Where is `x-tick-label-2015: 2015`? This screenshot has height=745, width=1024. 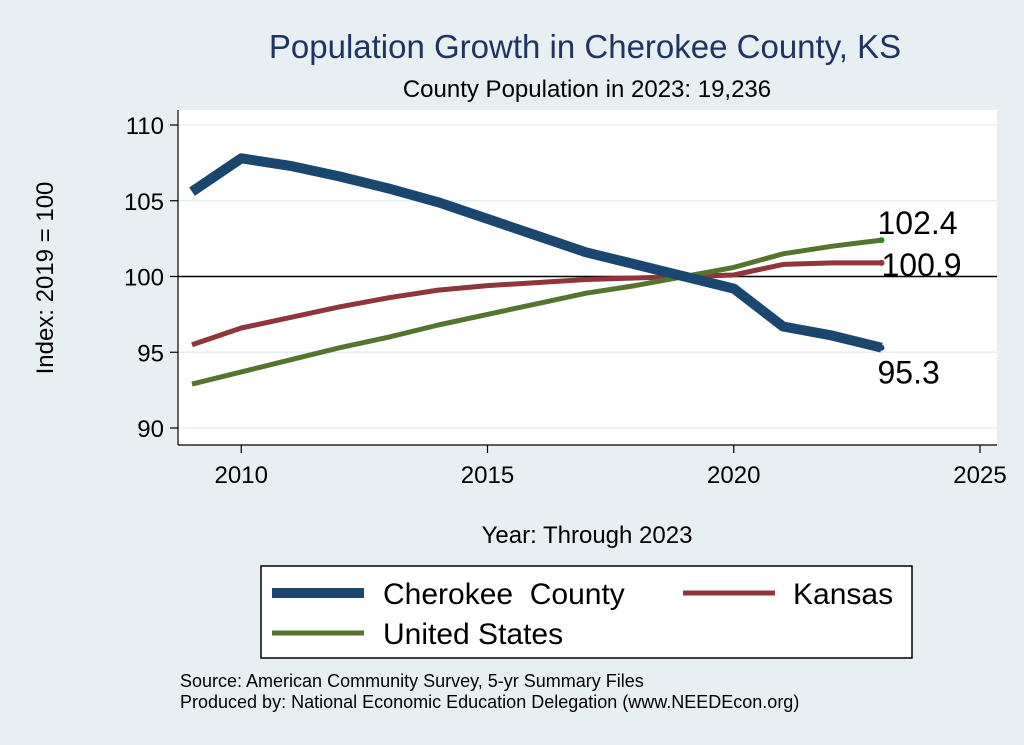 x-tick-label-2015: 2015 is located at coordinates (487, 475).